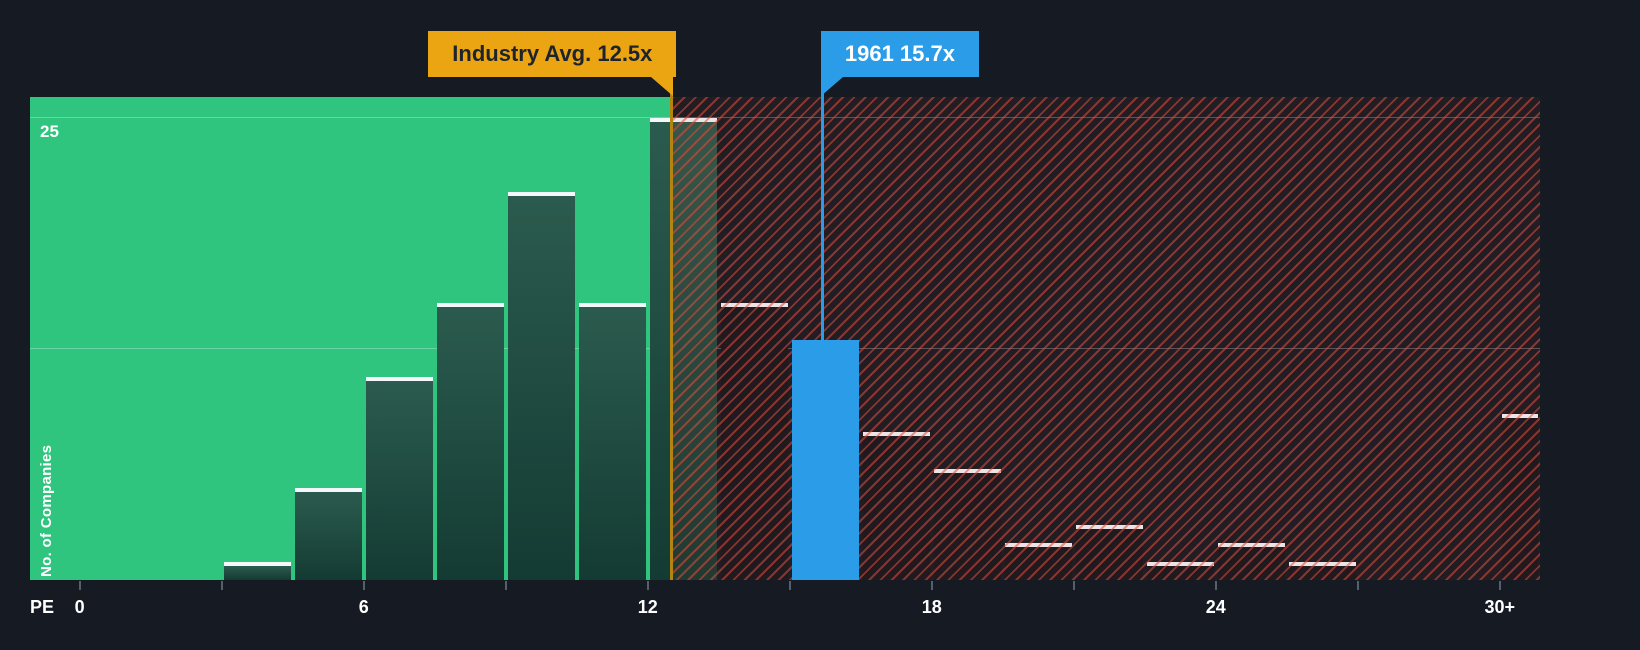  What do you see at coordinates (647, 607) in the screenshot?
I see `x-tick-label: 12` at bounding box center [647, 607].